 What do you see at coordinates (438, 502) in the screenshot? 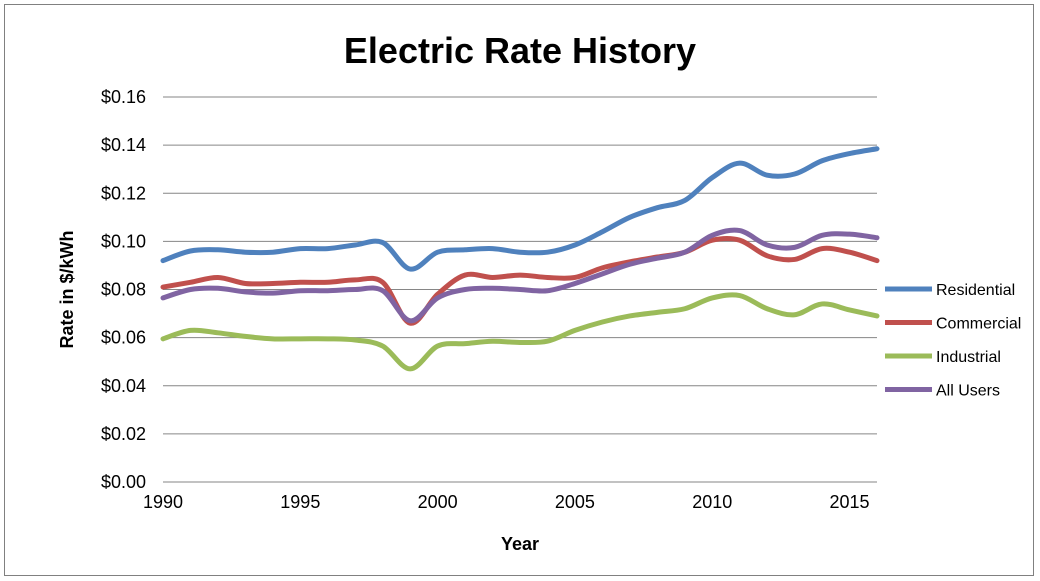
I see `x-tick-label: 2000` at bounding box center [438, 502].